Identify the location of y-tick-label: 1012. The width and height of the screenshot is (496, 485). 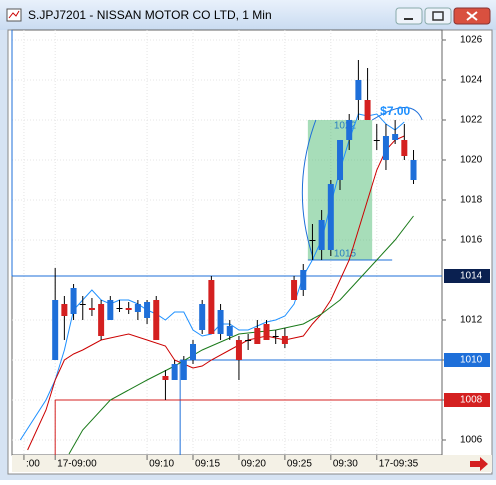
(471, 320).